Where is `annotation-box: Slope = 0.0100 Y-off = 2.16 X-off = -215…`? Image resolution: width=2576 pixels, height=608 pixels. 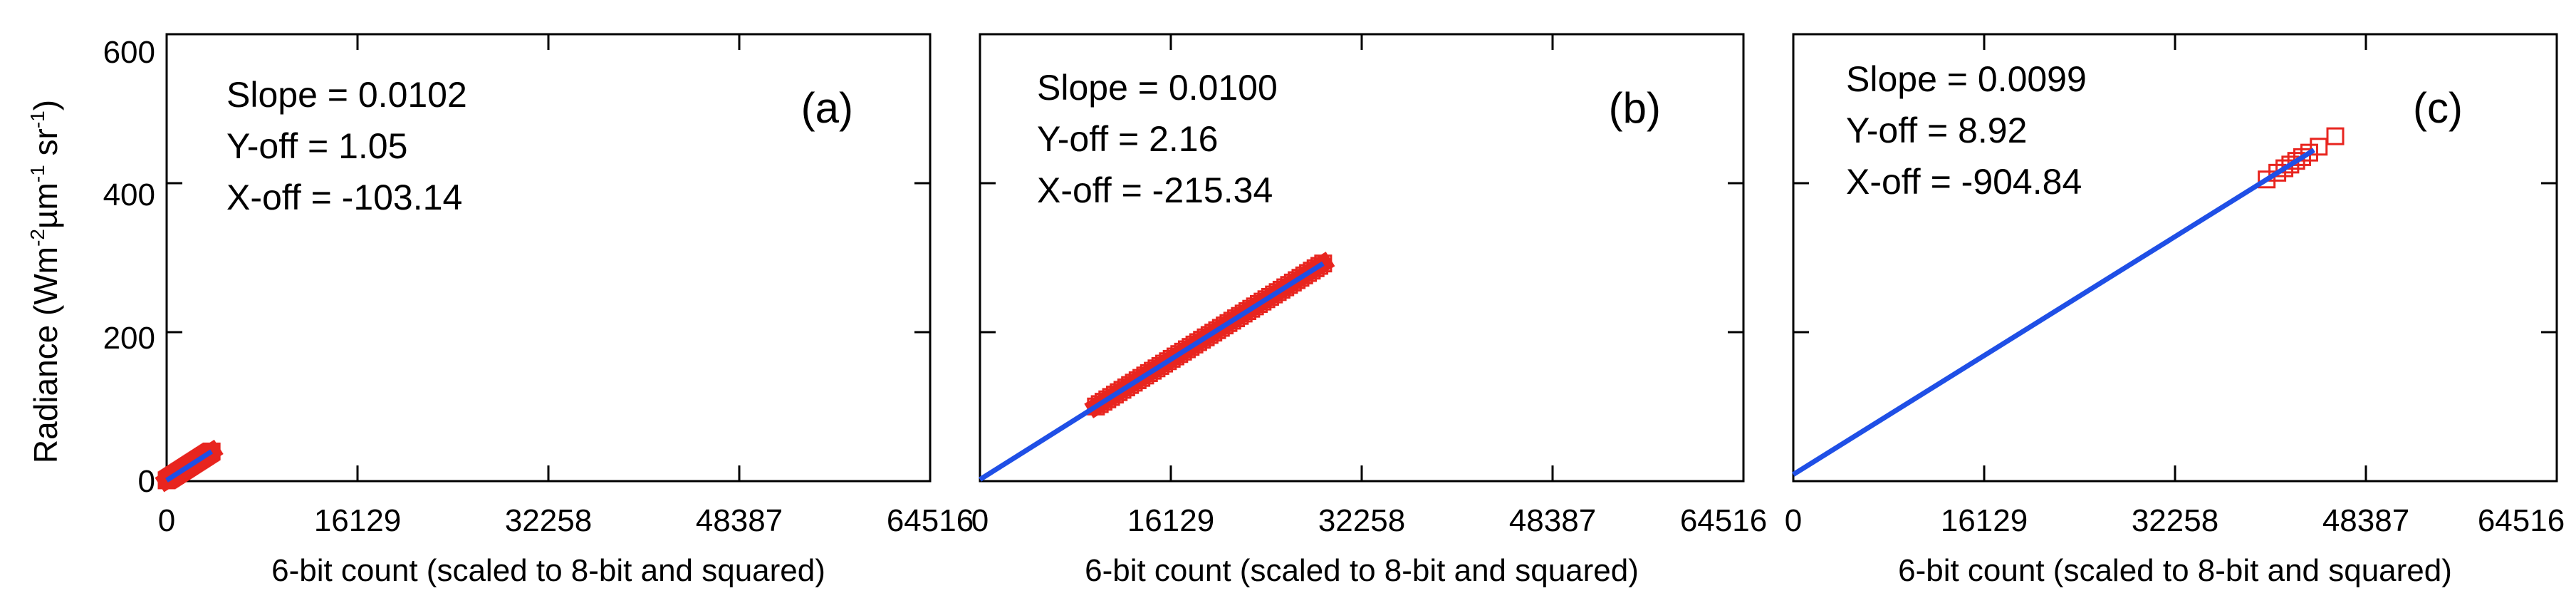
annotation-box: Slope = 0.0100 Y-off = 2.16 X-off = -215… is located at coordinates (1157, 139).